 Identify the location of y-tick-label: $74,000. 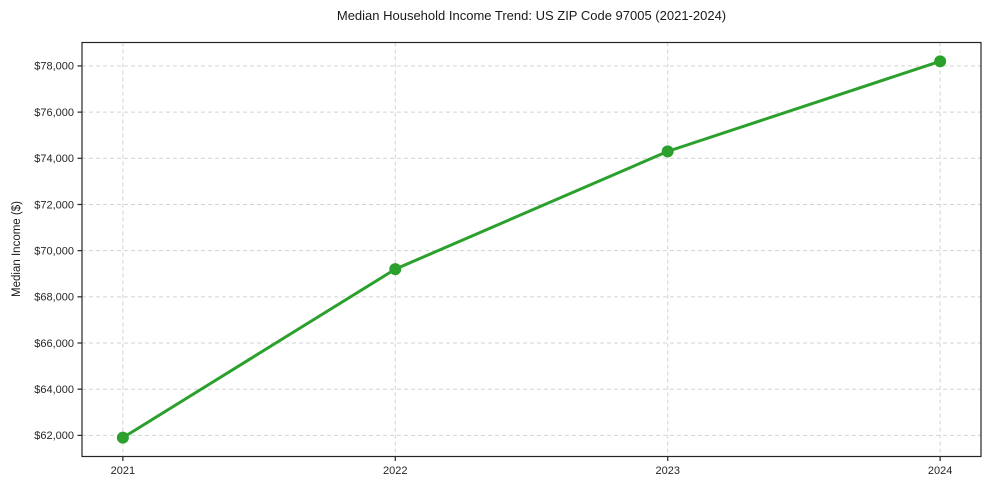
(54, 159).